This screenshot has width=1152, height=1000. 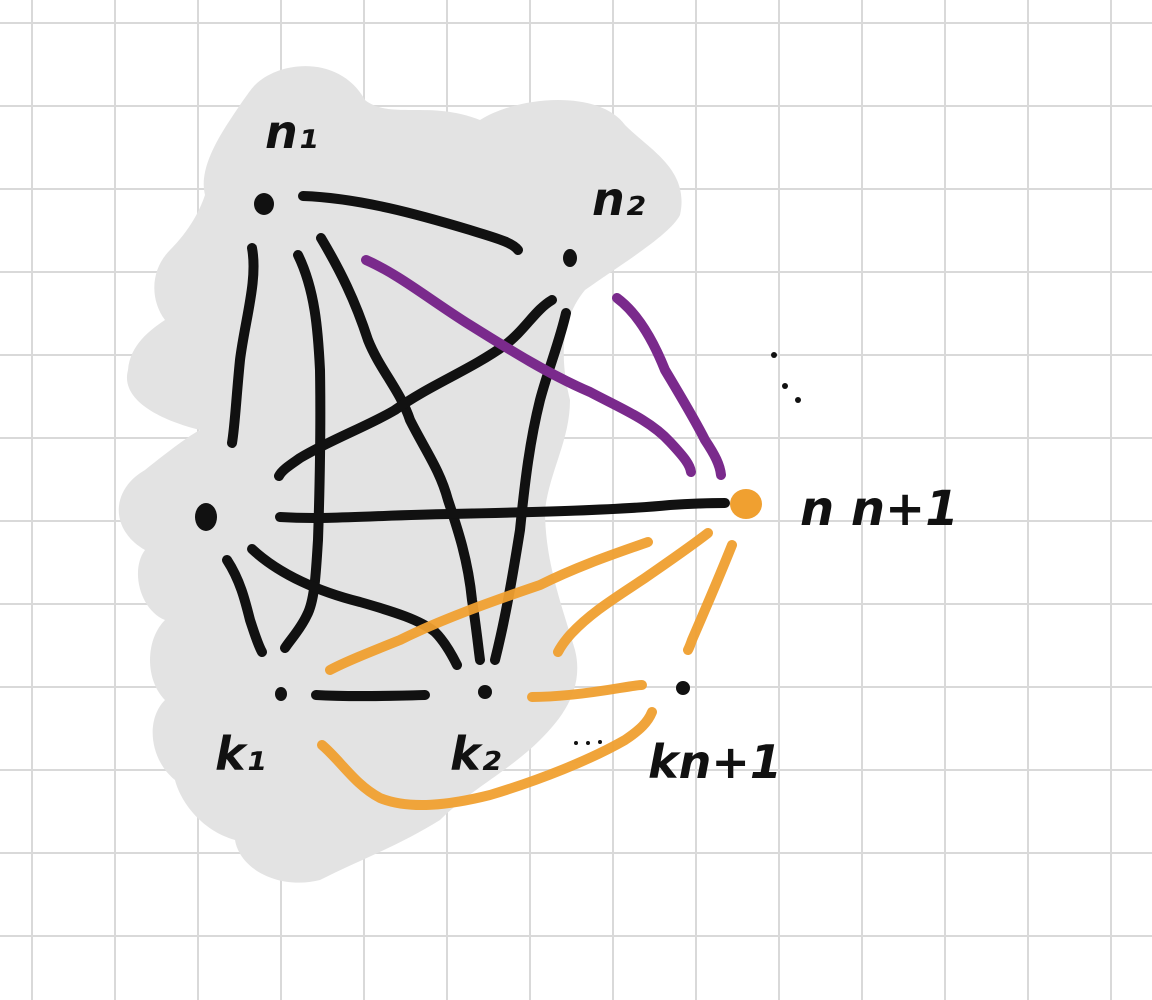 What do you see at coordinates (206, 517) in the screenshot?
I see `vertex-left` at bounding box center [206, 517].